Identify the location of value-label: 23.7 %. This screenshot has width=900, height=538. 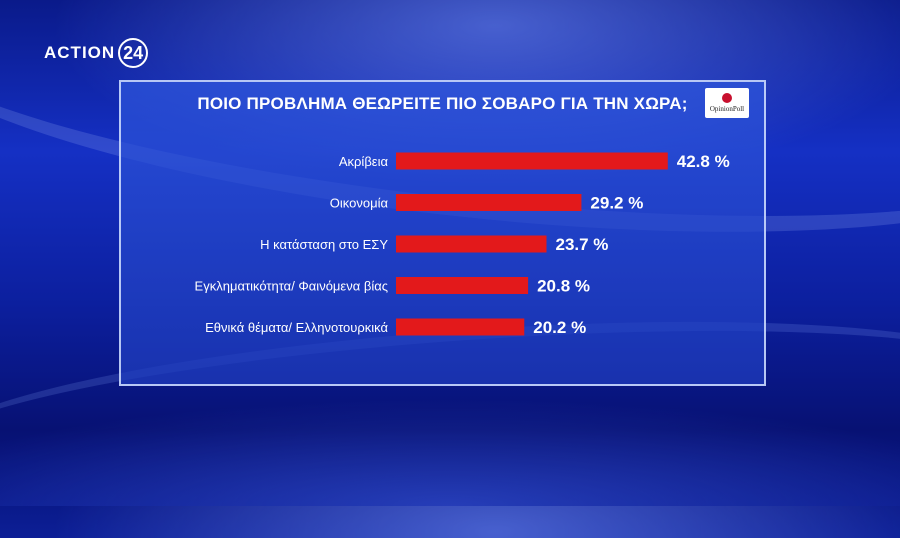
(581, 244).